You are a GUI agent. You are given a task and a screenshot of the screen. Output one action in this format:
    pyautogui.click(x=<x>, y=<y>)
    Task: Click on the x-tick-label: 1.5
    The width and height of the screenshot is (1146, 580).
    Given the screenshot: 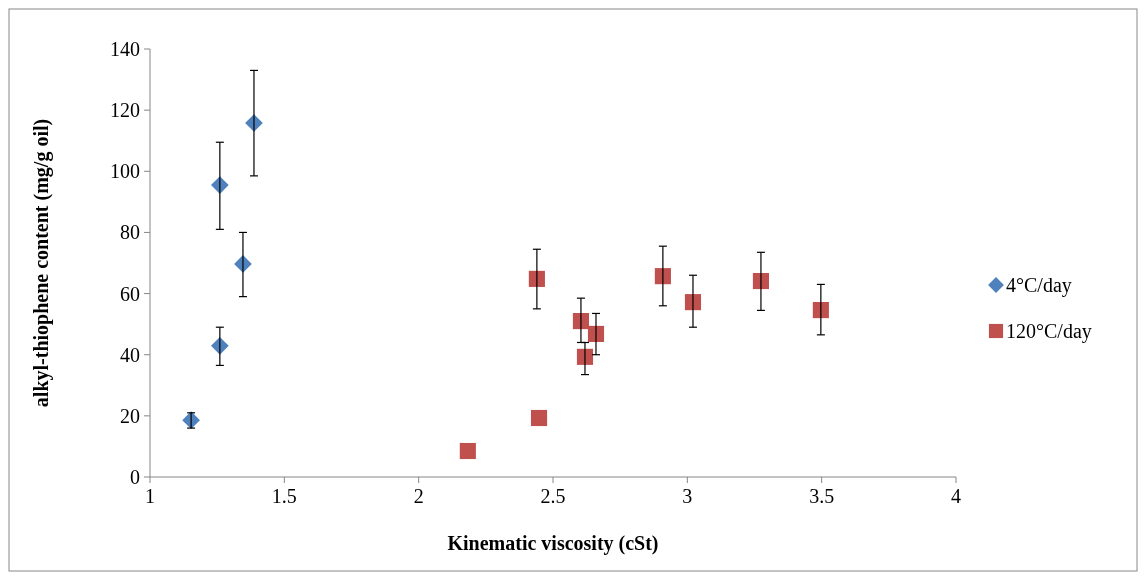 What is the action you would take?
    pyautogui.click(x=284, y=496)
    